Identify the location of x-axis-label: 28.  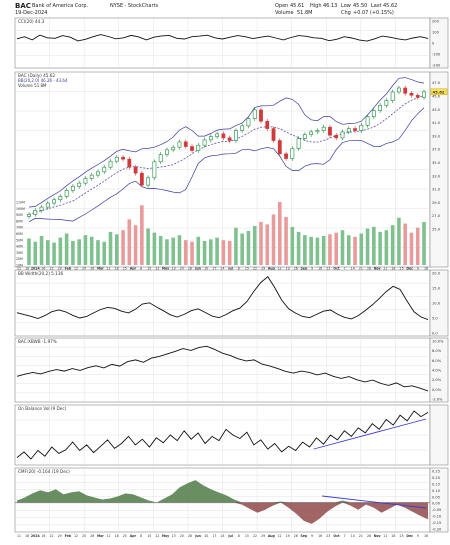
(190, 269).